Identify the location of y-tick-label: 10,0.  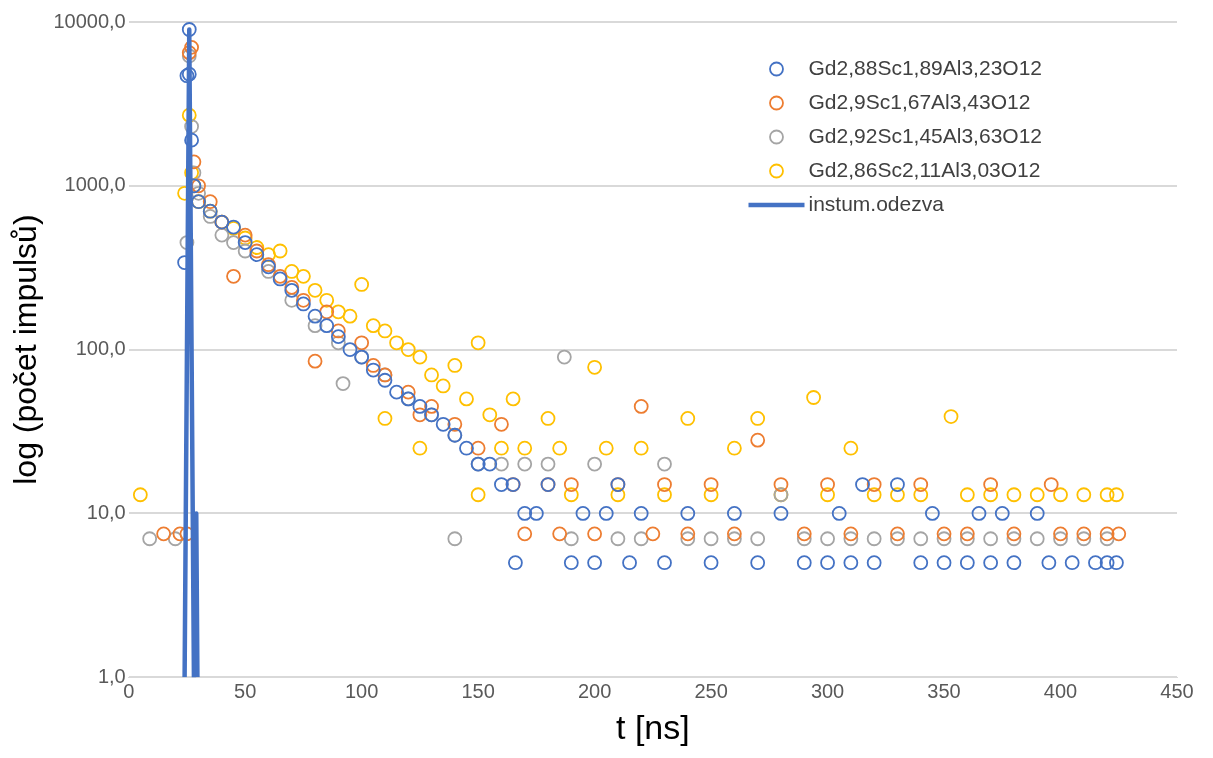
(106, 511).